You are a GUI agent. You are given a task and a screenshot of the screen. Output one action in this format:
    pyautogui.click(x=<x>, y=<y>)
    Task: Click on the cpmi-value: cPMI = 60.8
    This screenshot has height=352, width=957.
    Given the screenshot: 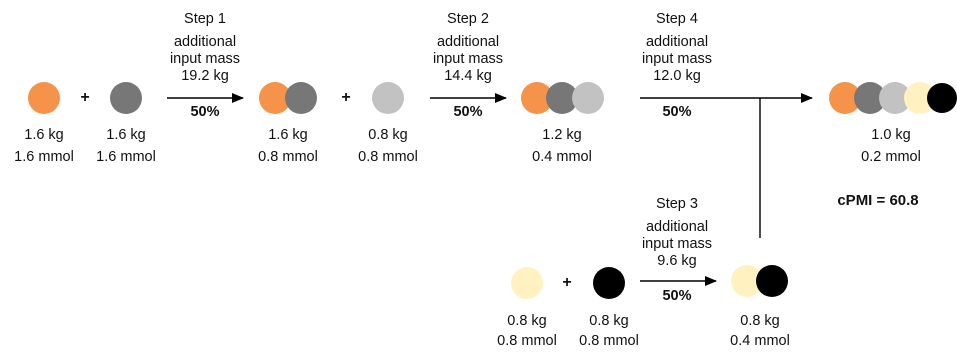 What is the action you would take?
    pyautogui.click(x=877, y=200)
    